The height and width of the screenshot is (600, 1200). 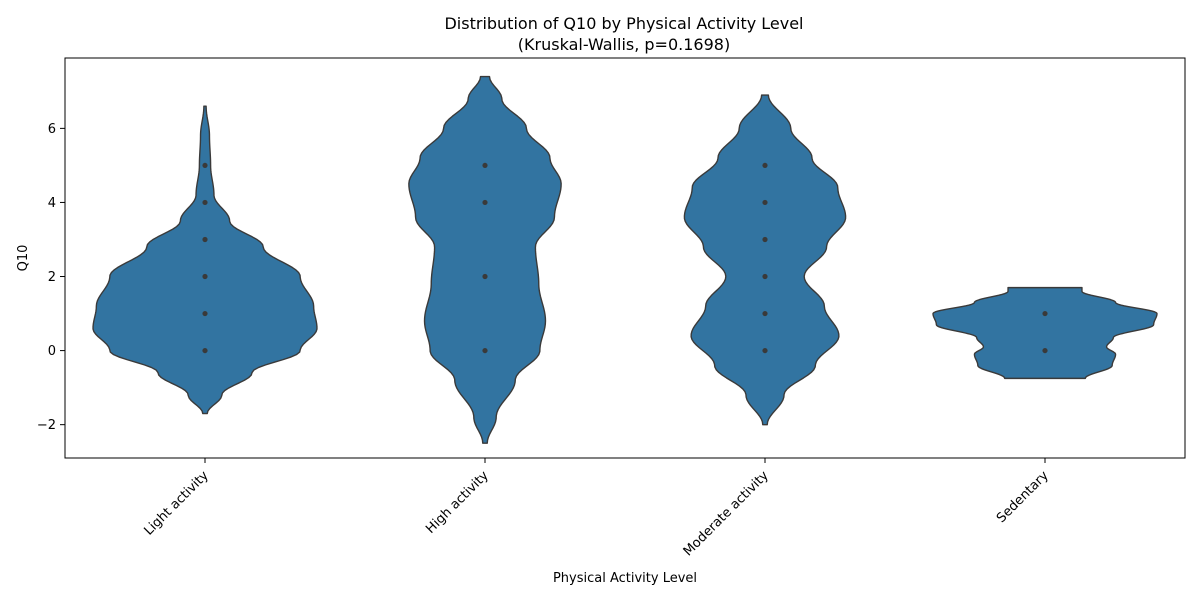 I want to click on y-axis: −2 0 2 4 6, so click(x=51, y=277).